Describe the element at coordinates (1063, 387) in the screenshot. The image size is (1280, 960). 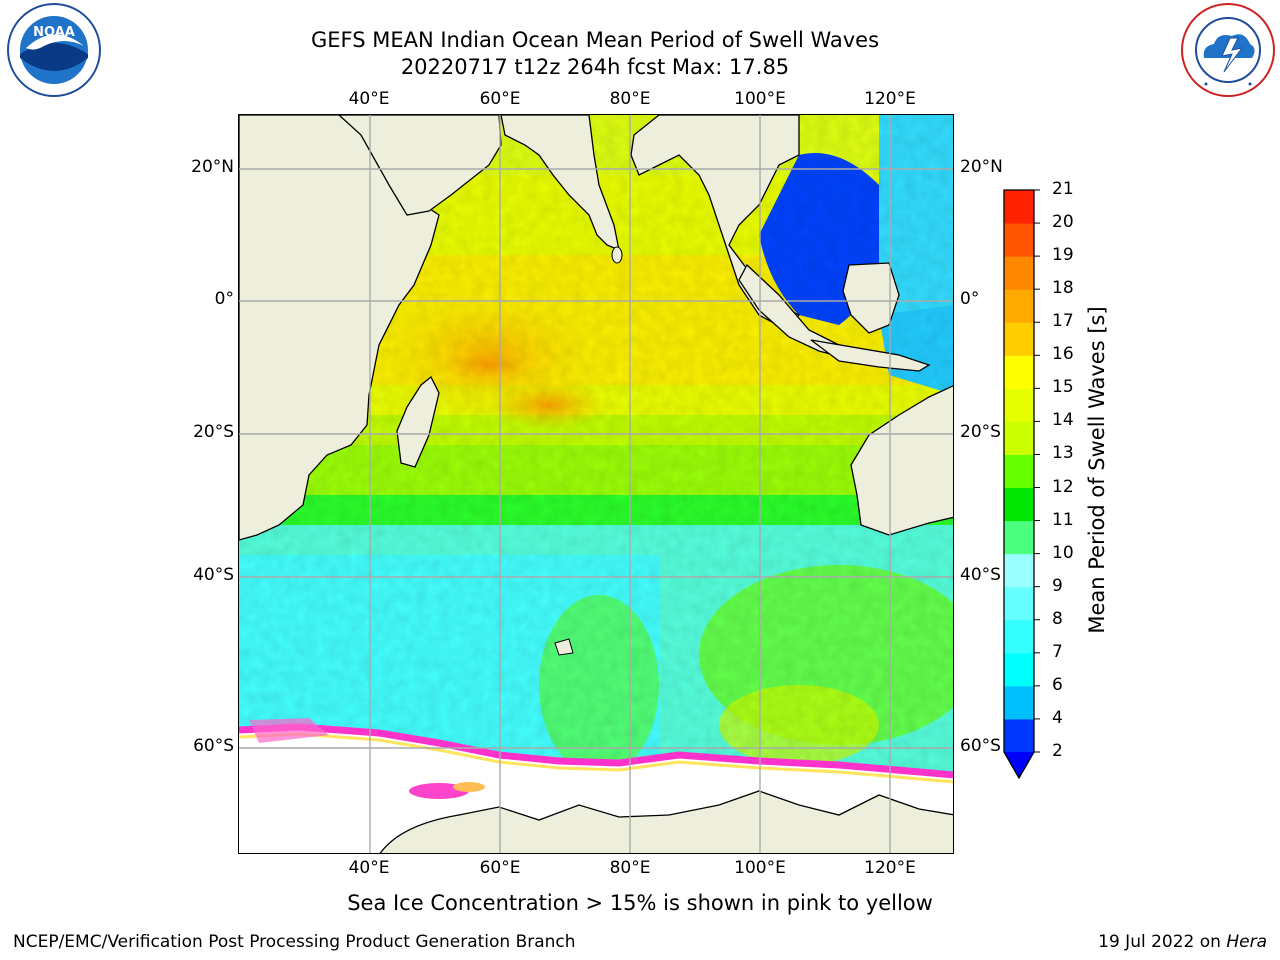
I see `colorbar-label: 15` at that location.